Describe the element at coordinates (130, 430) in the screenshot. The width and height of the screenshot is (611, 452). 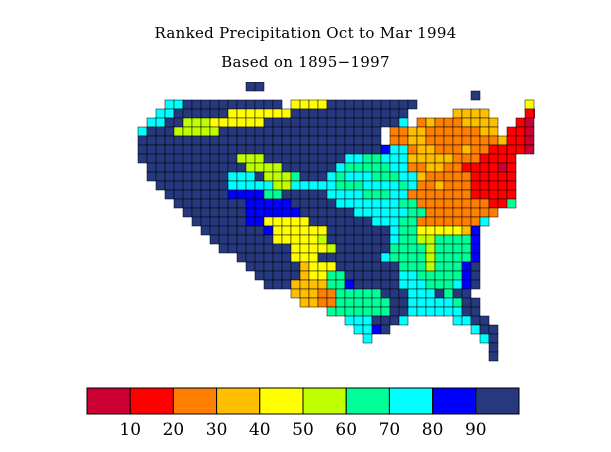
I see `legend-tick-label: 10` at that location.